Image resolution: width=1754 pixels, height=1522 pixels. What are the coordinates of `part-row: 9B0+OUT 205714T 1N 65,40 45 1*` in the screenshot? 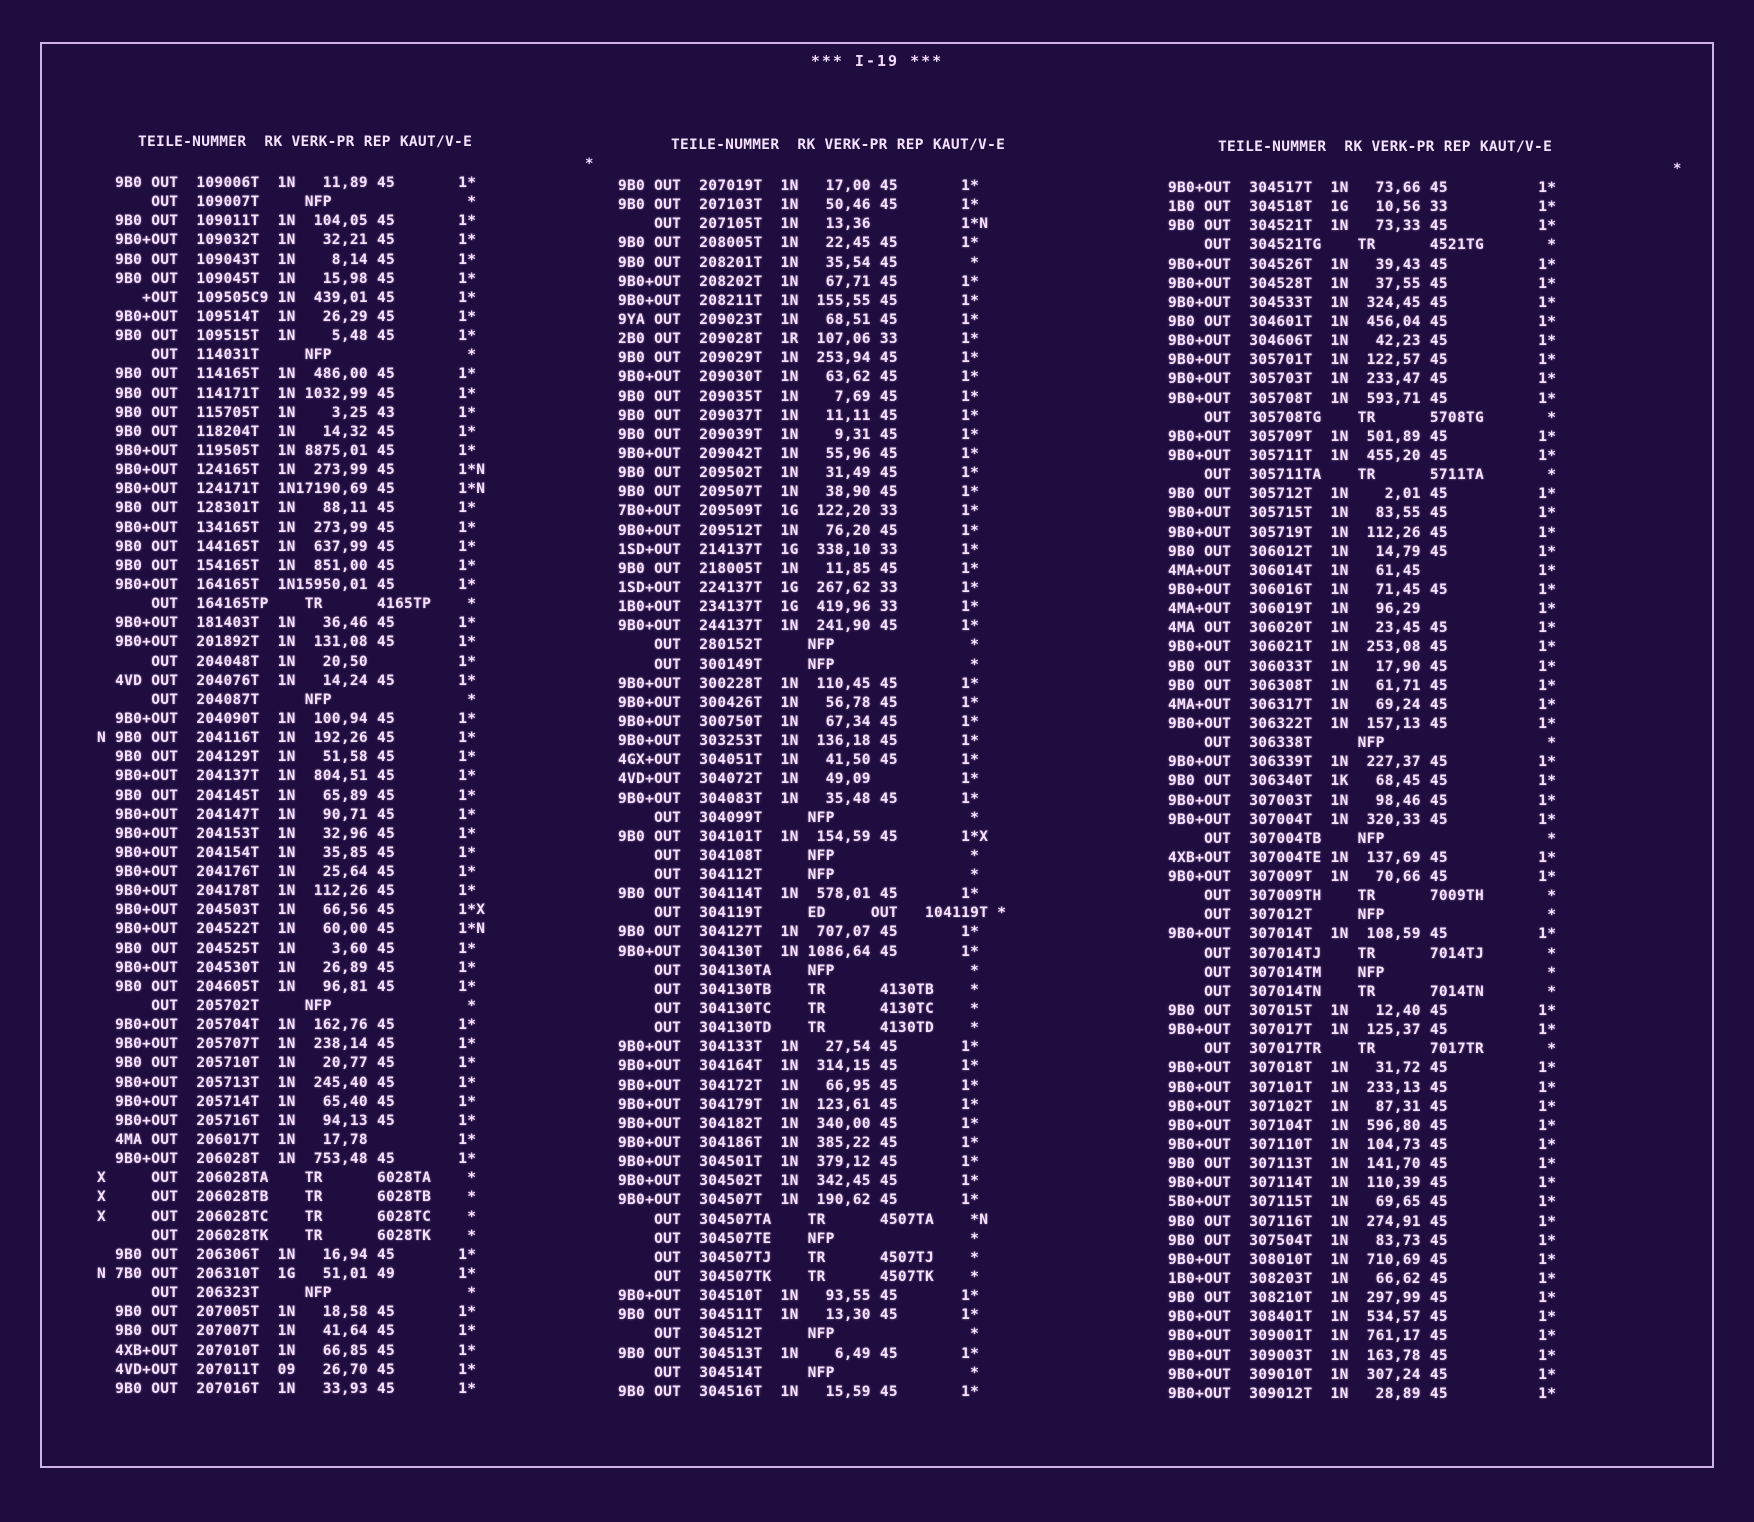 It's located at (282, 1101).